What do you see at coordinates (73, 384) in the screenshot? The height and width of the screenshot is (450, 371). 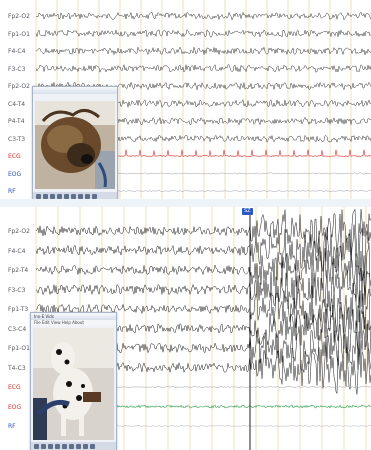 I see `dalmatian-video-frame` at bounding box center [73, 384].